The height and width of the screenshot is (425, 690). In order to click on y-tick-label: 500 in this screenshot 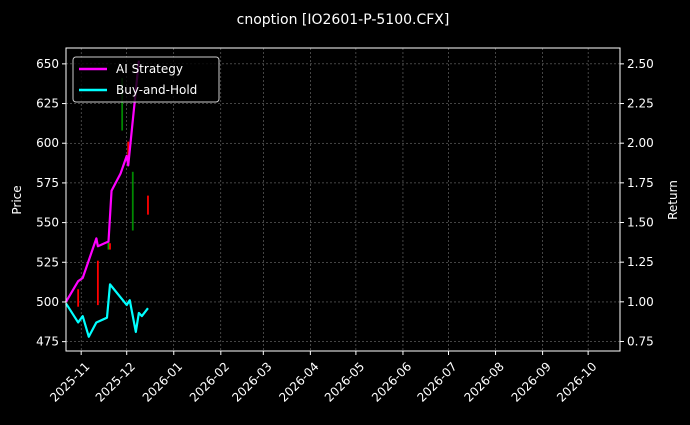, I will do `click(47, 302)`.